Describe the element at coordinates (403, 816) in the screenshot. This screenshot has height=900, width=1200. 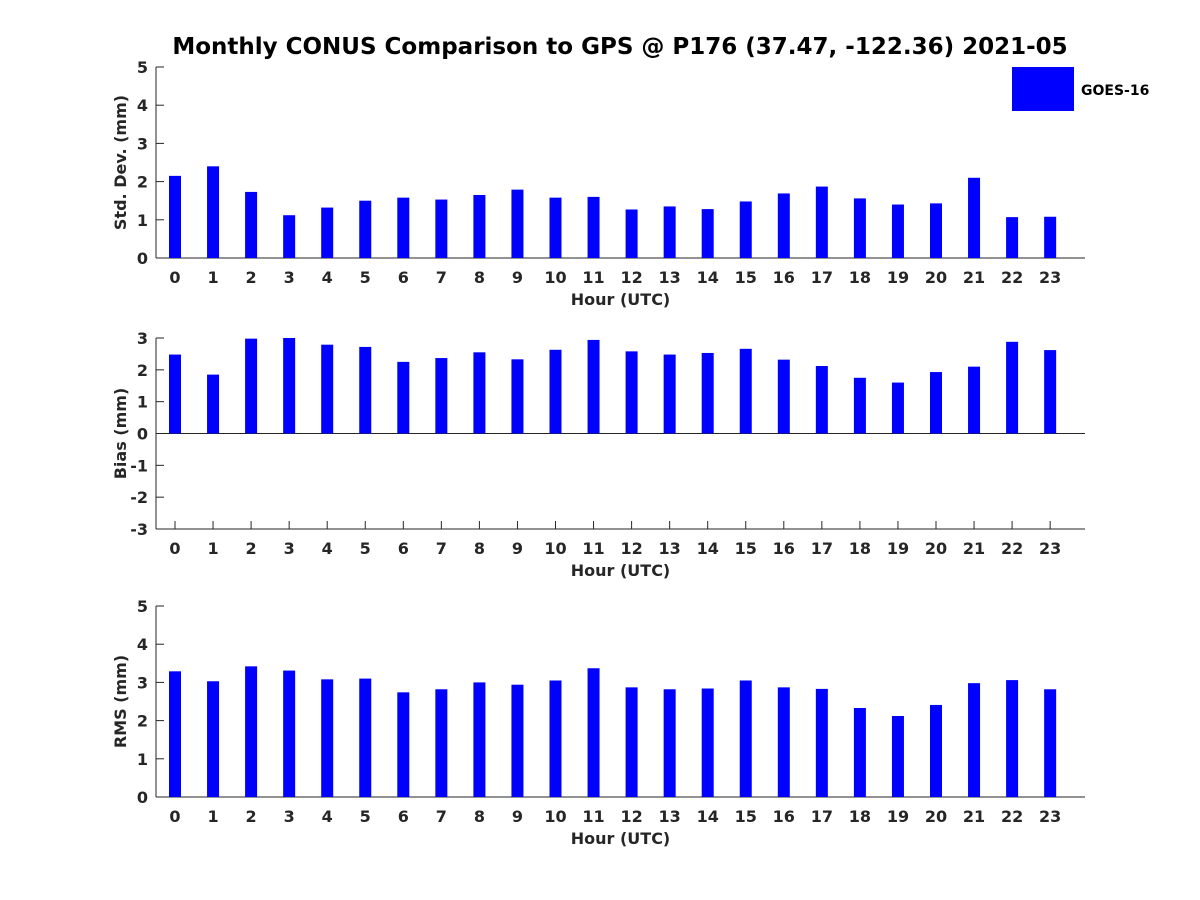
I see `rms-x-tick-label: 6` at that location.